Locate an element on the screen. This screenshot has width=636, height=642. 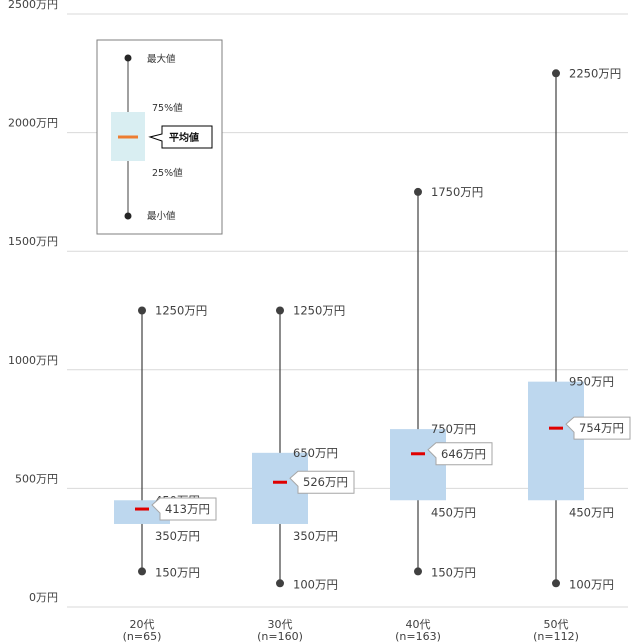
x-tick-n-label: (n=112) is located at coordinates (556, 636).